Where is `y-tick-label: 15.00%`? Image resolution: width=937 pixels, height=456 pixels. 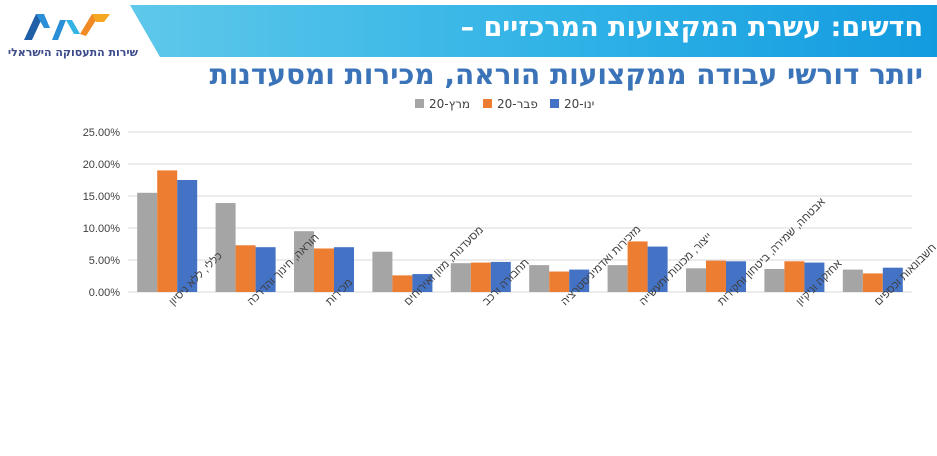 y-tick-label: 15.00% is located at coordinates (102, 197).